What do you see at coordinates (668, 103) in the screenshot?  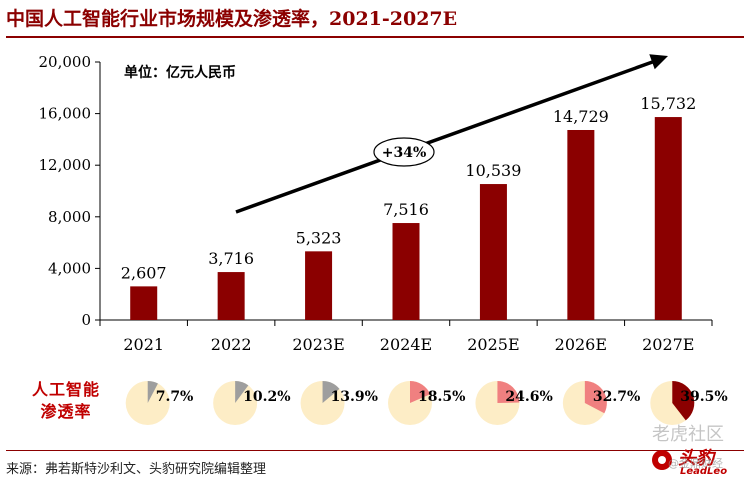 I see `data-label: 15,732` at bounding box center [668, 103].